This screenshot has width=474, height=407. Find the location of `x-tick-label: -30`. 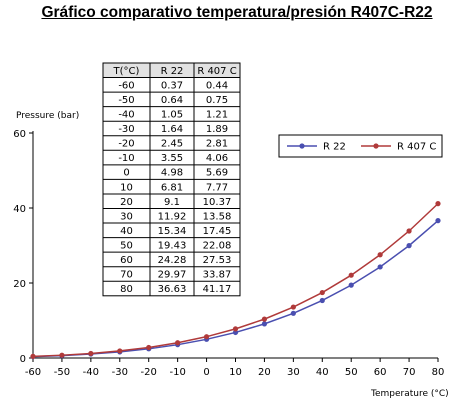

x-tick-label: -30 is located at coordinates (120, 372).